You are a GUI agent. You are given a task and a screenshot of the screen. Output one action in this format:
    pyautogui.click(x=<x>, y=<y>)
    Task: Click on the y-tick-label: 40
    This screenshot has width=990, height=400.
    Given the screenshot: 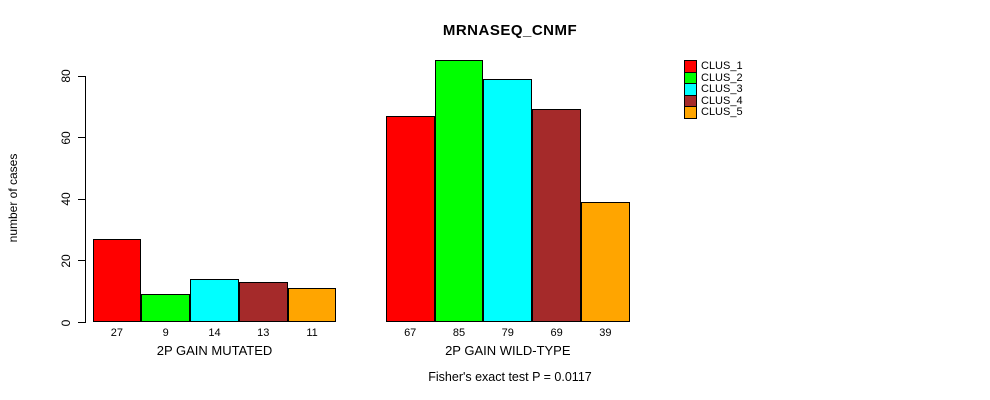 What is the action you would take?
    pyautogui.click(x=66, y=199)
    